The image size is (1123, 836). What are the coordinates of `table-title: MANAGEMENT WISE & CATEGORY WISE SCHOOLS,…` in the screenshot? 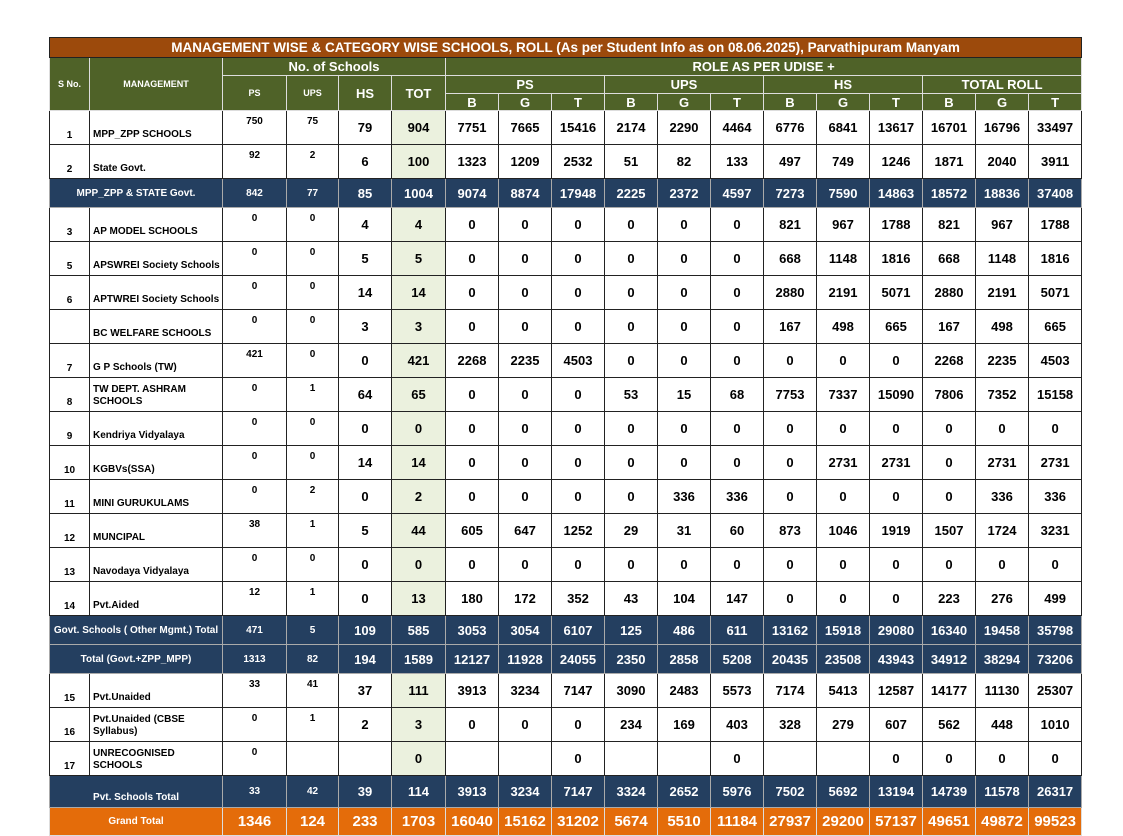 It's located at (565, 47).